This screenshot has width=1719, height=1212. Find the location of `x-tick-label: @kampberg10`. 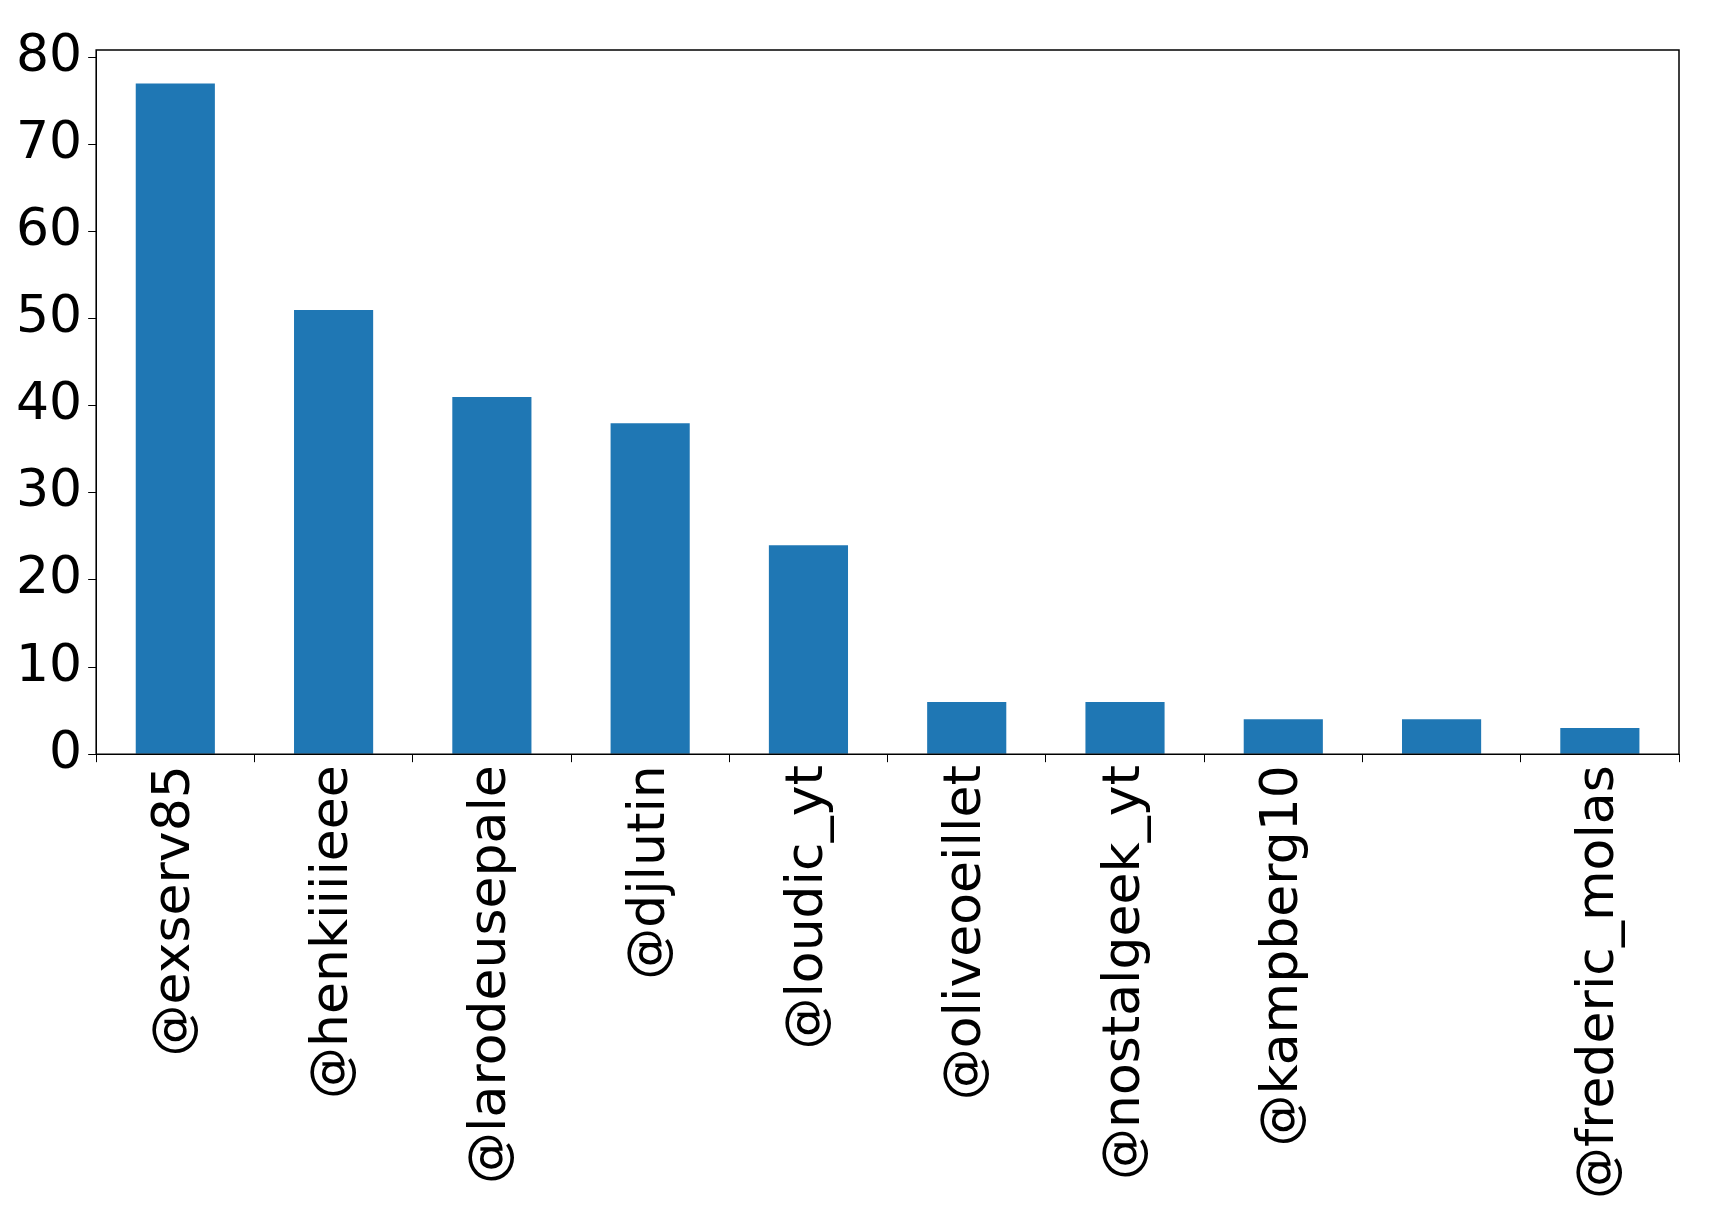

x-tick-label: @kampberg10 is located at coordinates (1278, 956).